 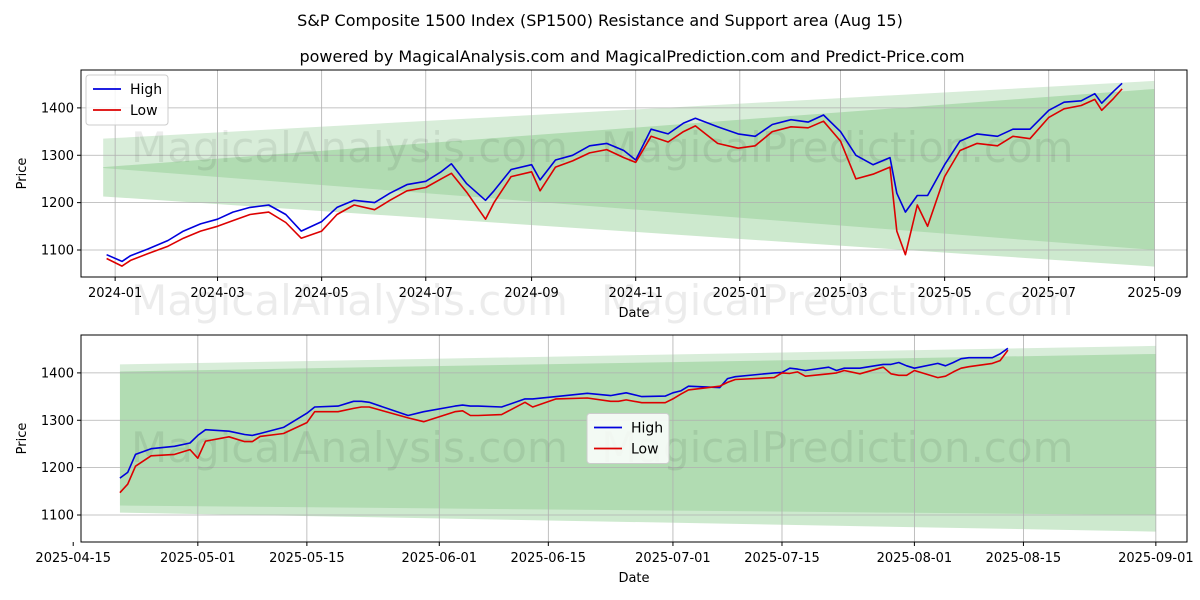 What do you see at coordinates (440, 558) in the screenshot?
I see `x-tick-label: 2025-06-01` at bounding box center [440, 558].